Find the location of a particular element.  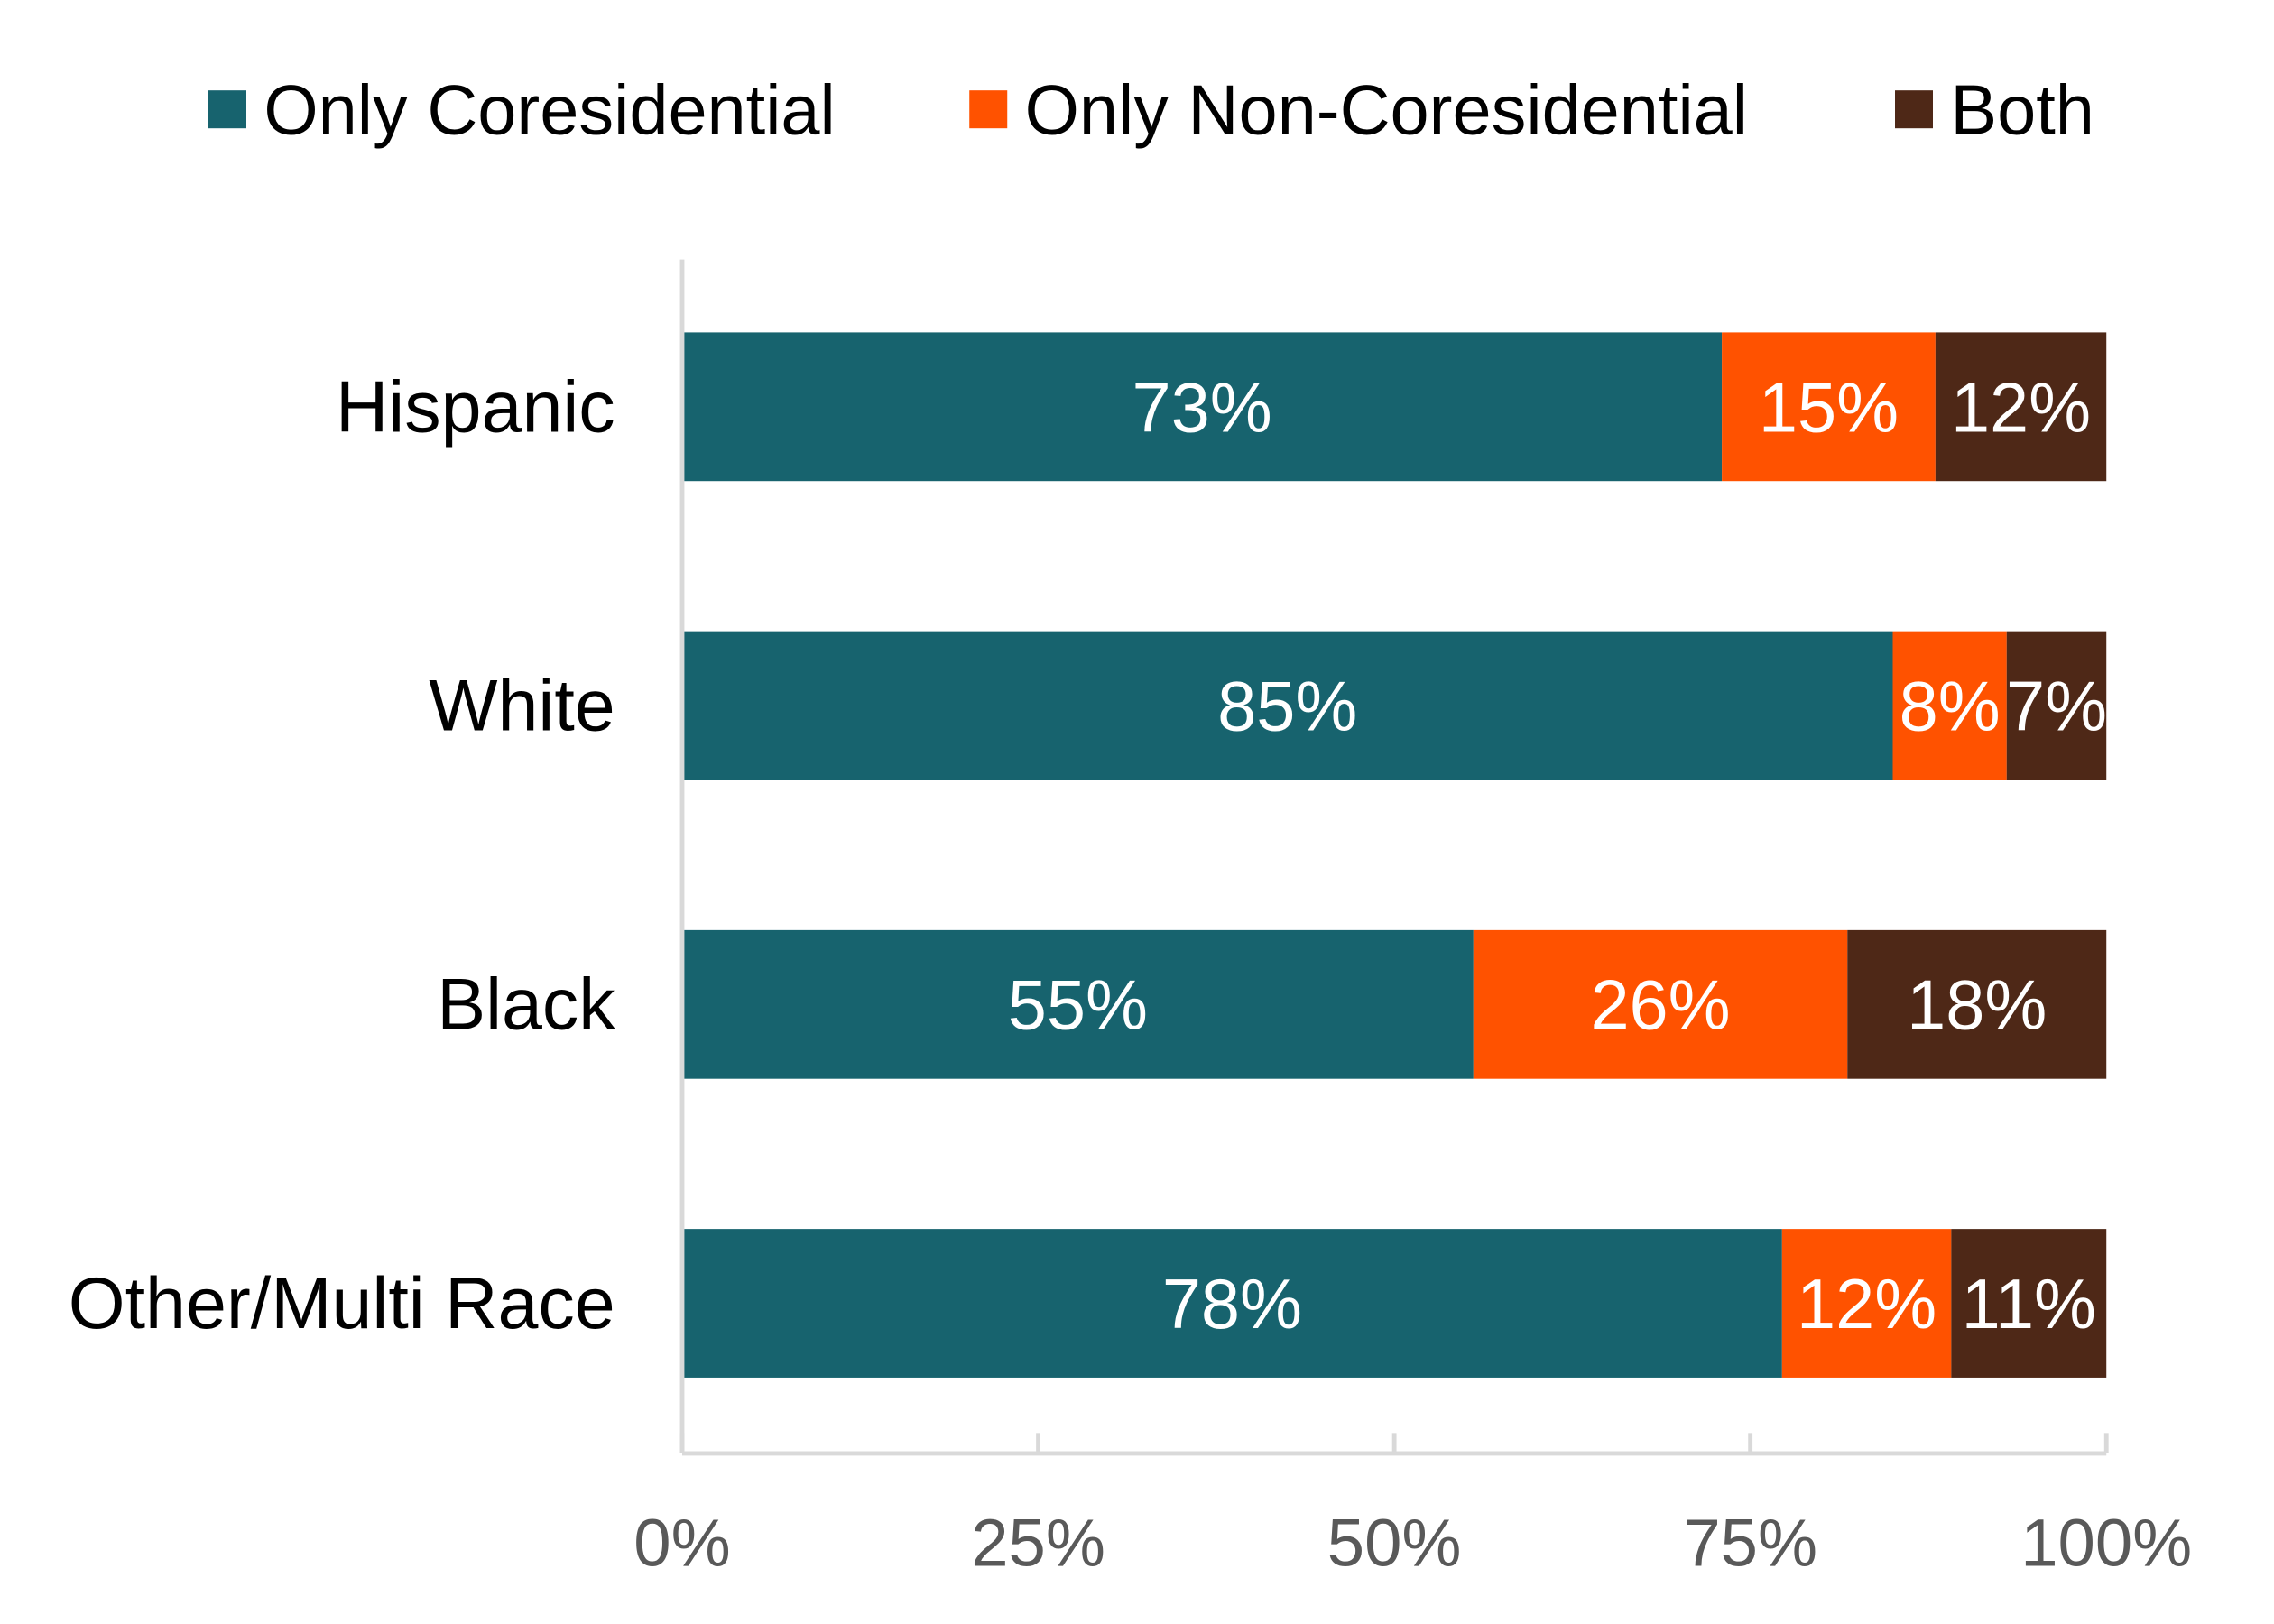

data-label: 26% is located at coordinates (1660, 1006).